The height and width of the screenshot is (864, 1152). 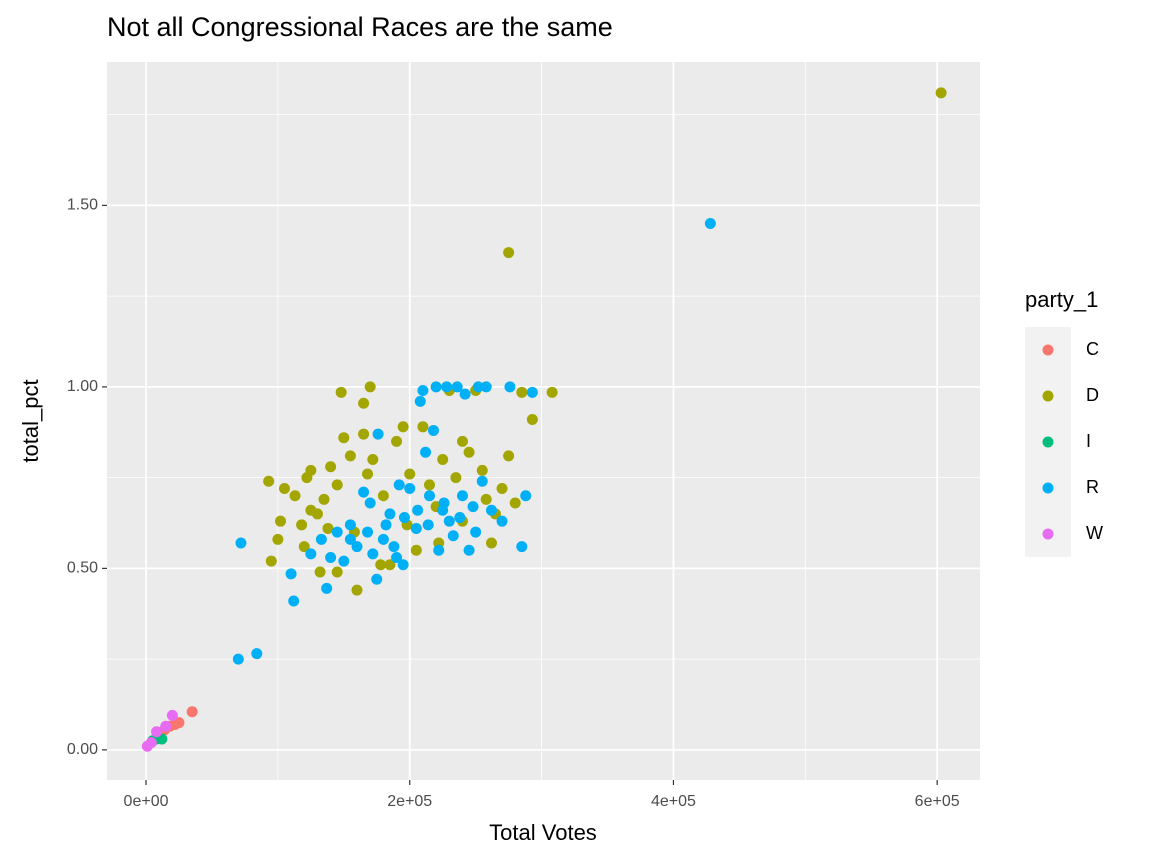 What do you see at coordinates (409, 801) in the screenshot?
I see `x-tick-label: 2e+05` at bounding box center [409, 801].